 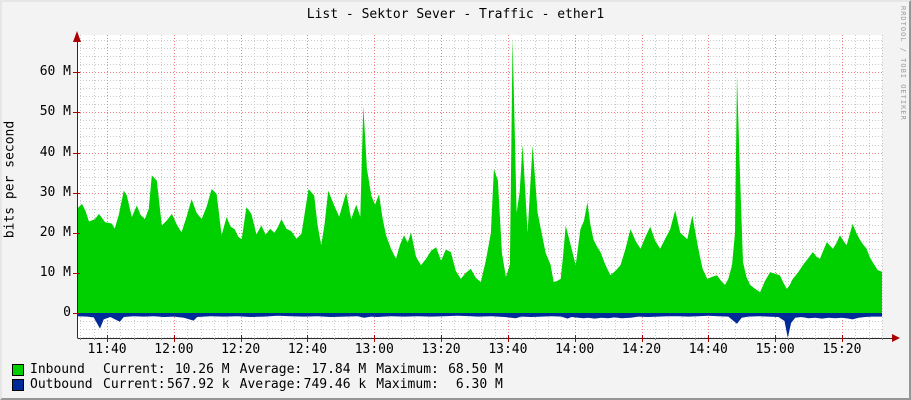 I want to click on x-tick-label: 14:40, so click(x=708, y=349).